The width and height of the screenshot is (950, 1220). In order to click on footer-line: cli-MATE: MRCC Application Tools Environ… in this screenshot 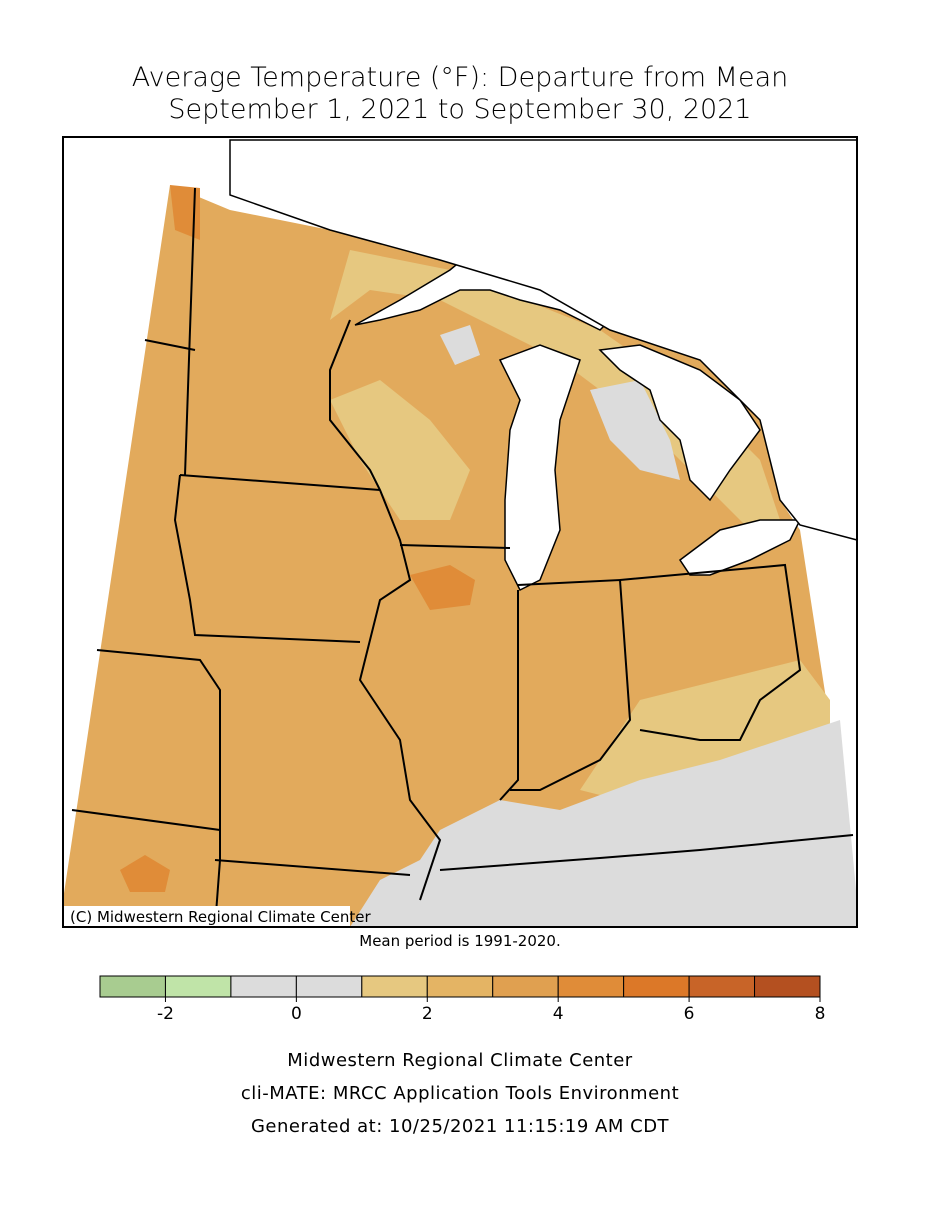, I will do `click(460, 1093)`.